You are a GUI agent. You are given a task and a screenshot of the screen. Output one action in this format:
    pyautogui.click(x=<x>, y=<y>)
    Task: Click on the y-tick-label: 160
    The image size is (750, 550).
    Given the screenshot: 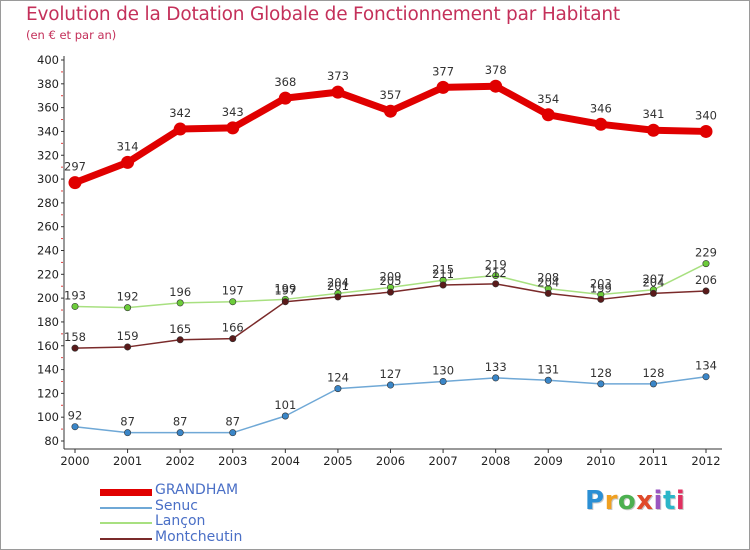 What is the action you would take?
    pyautogui.click(x=48, y=346)
    